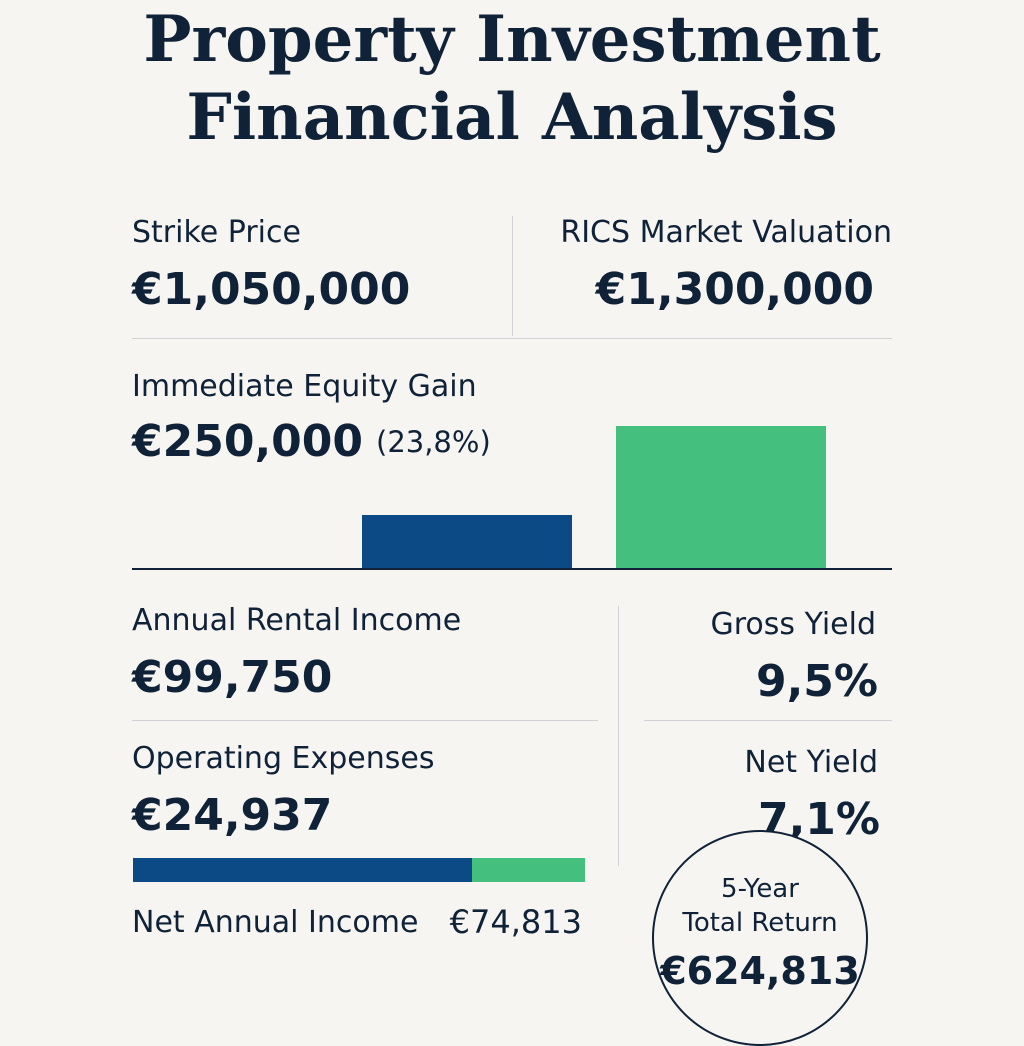  Describe the element at coordinates (512, 117) in the screenshot. I see `page-title-line-2: Financial Analysis` at that location.